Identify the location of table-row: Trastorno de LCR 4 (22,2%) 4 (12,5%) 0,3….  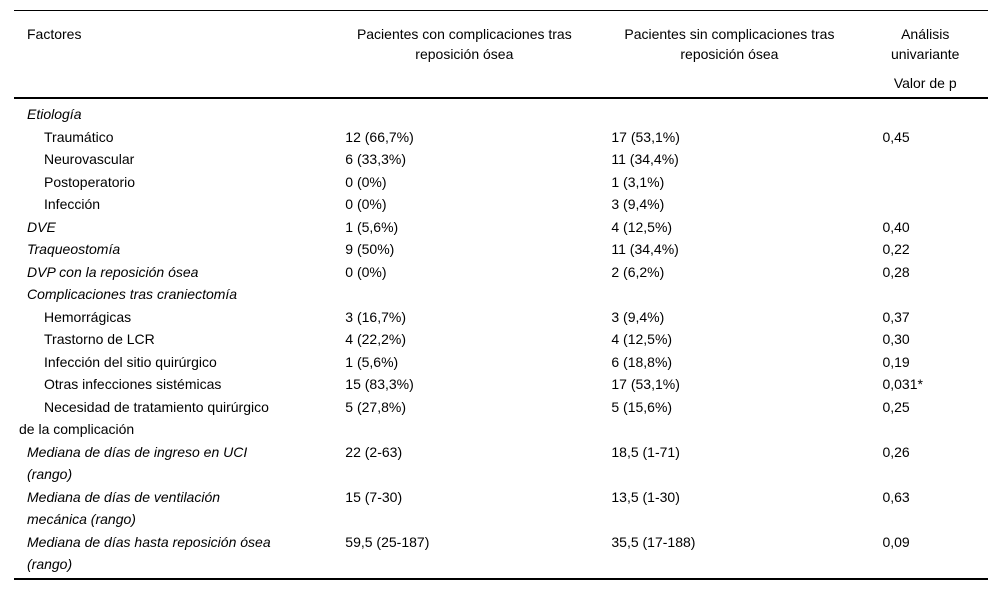
(501, 339).